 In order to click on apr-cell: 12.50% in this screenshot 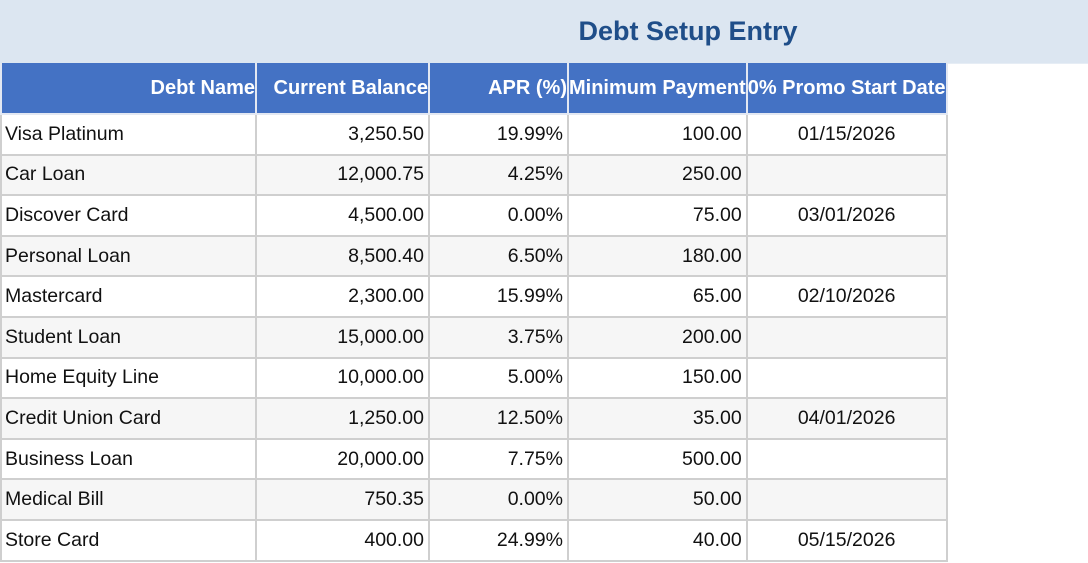, I will do `click(498, 418)`.